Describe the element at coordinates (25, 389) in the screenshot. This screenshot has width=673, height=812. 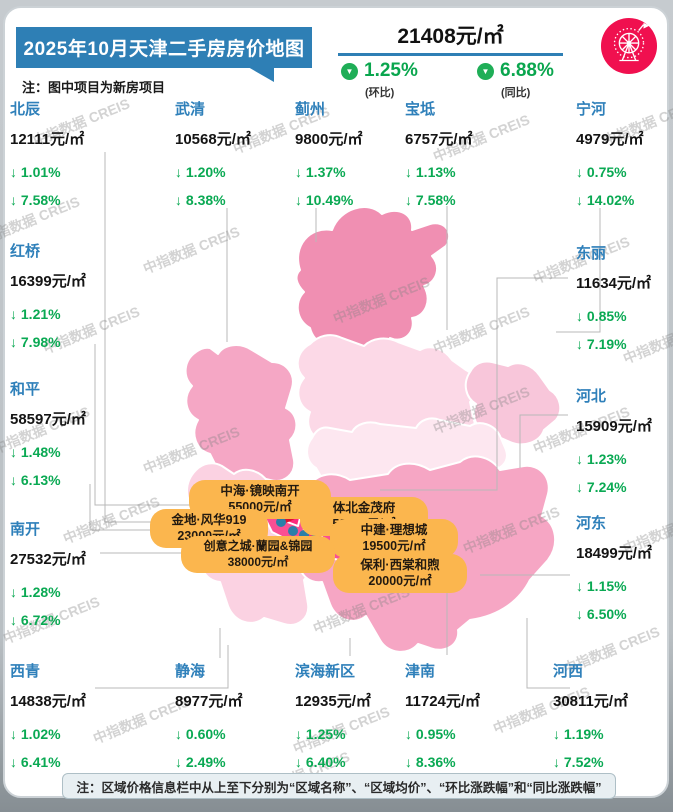
I see `district-name: 和平` at that location.